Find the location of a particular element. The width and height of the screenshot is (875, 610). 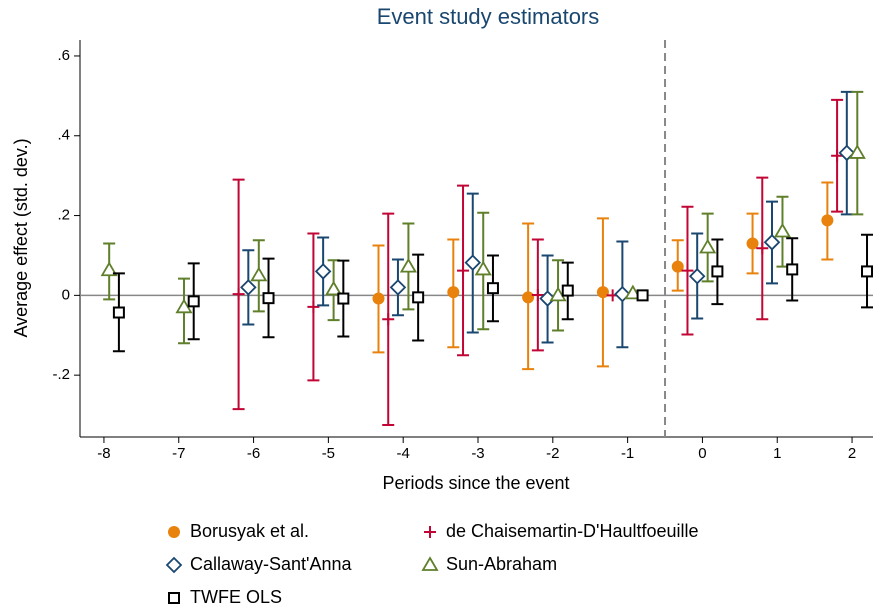

y-tick-label: -.2 is located at coordinates (61, 374).